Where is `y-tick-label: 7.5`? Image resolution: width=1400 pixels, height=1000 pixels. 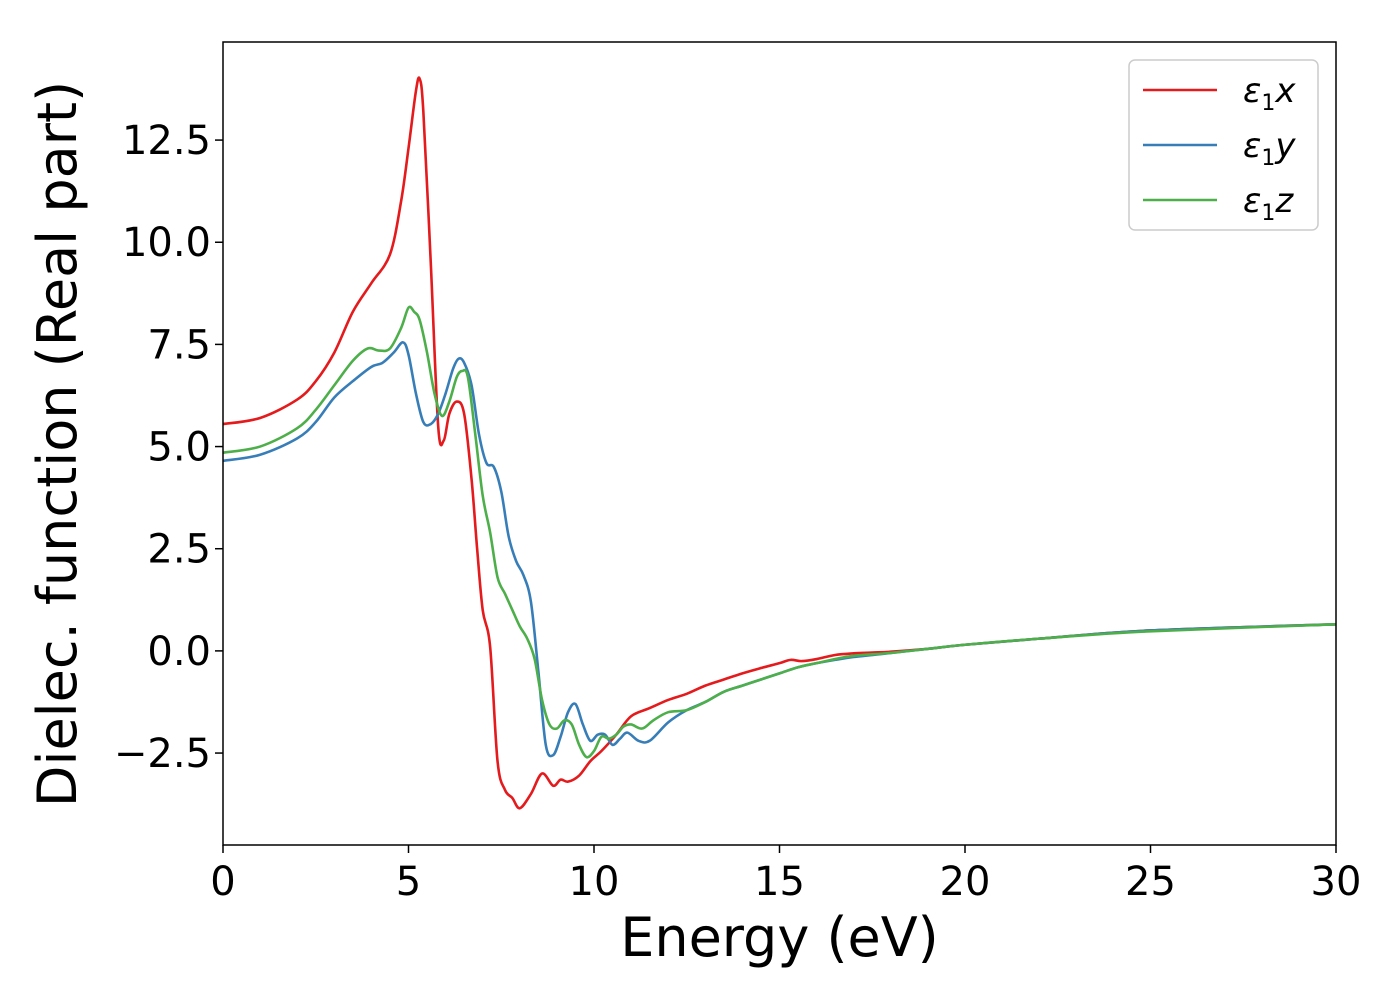
y-tick-label: 7.5 is located at coordinates (179, 345).